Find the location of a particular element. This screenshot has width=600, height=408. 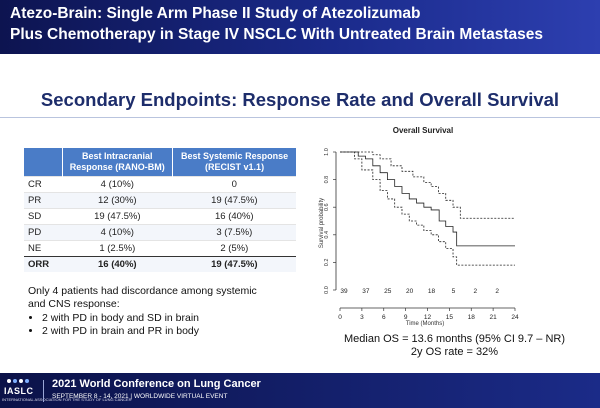

axis-ticks: 0.0 0.2 0.4 0.6 0.8 1.0 0 3 6 9 12 15 18 21 24 is located at coordinates (421, 234).